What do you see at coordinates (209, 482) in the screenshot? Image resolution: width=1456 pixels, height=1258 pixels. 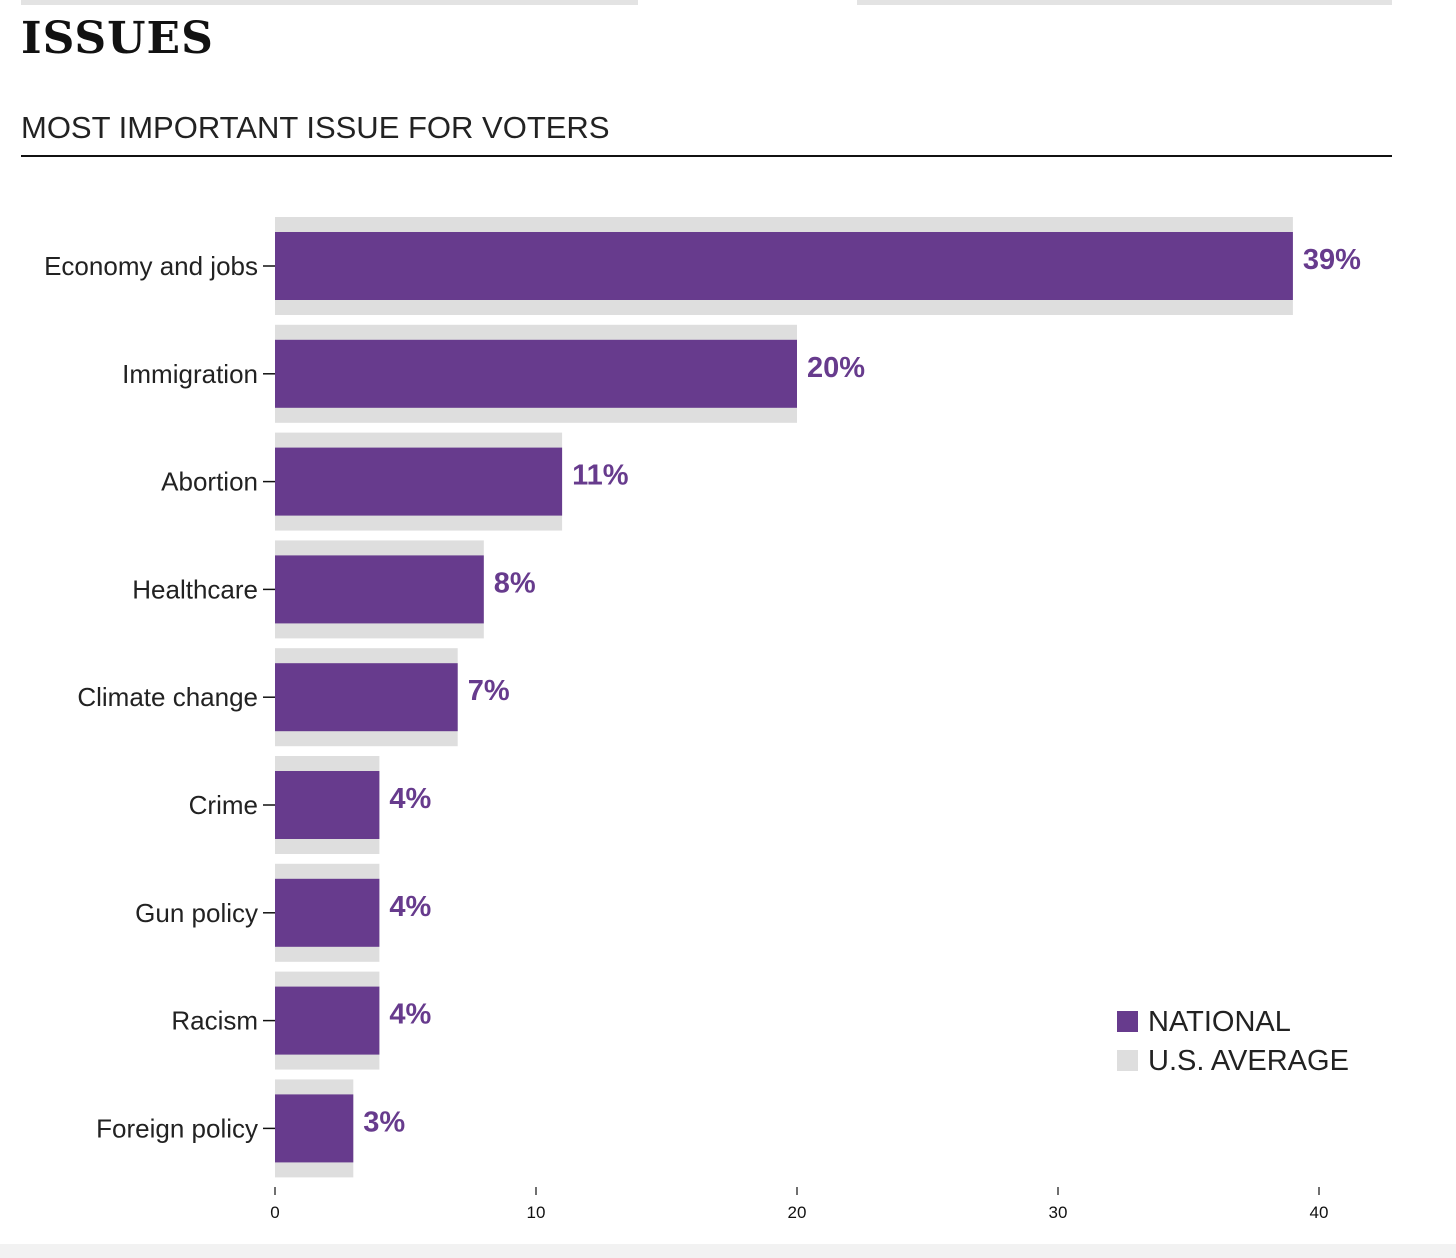 I see `category-label: Abortion` at bounding box center [209, 482].